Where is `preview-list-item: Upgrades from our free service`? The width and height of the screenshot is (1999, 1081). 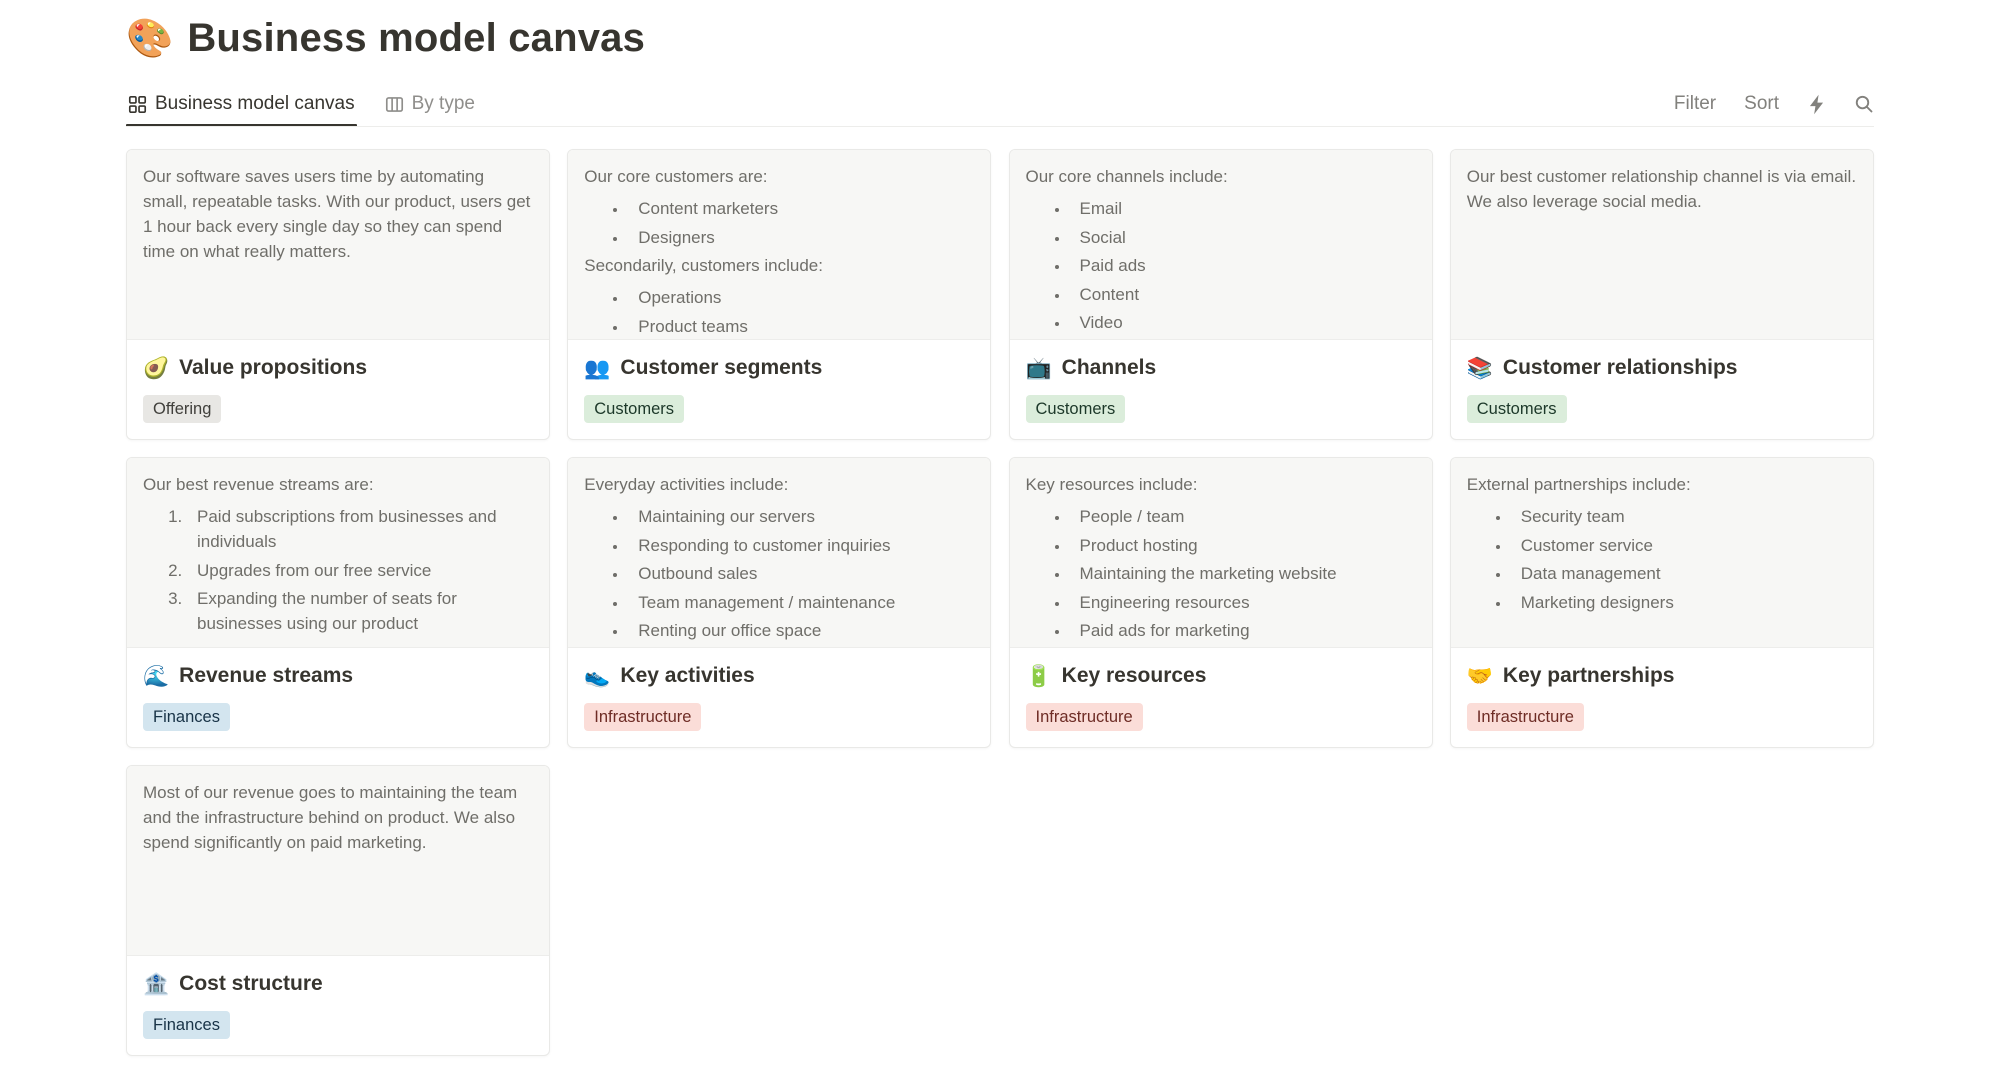
preview-list-item: Upgrades from our free service is located at coordinates (360, 570).